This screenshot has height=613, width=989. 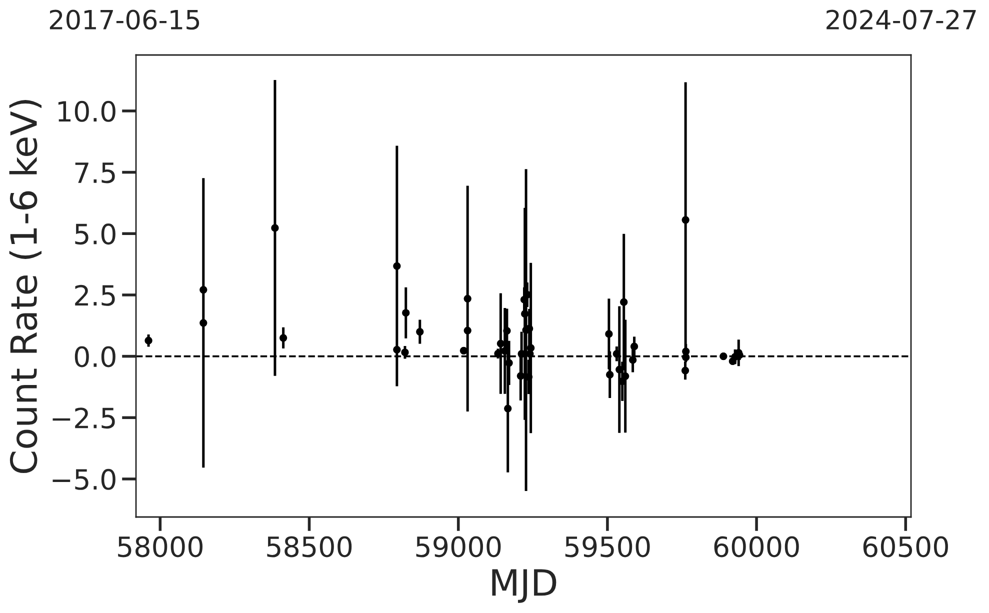 I want to click on x-tick-label: 58000, so click(x=160, y=547).